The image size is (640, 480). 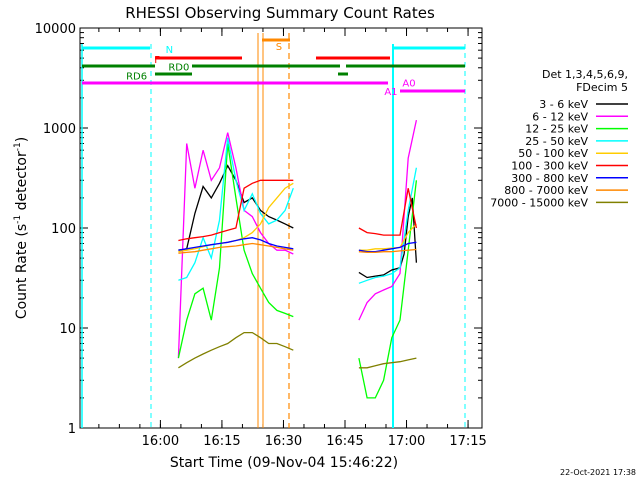 I want to click on x-tick-label: 17:00, so click(x=406, y=441).